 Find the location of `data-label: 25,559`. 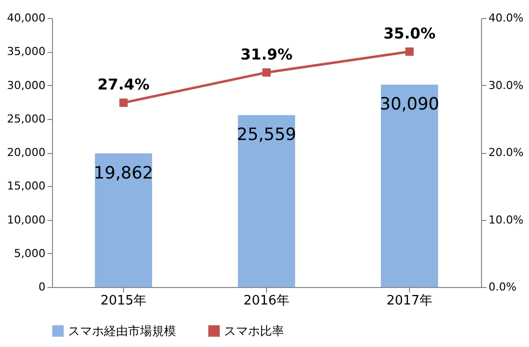

data-label: 25,559 is located at coordinates (266, 135).